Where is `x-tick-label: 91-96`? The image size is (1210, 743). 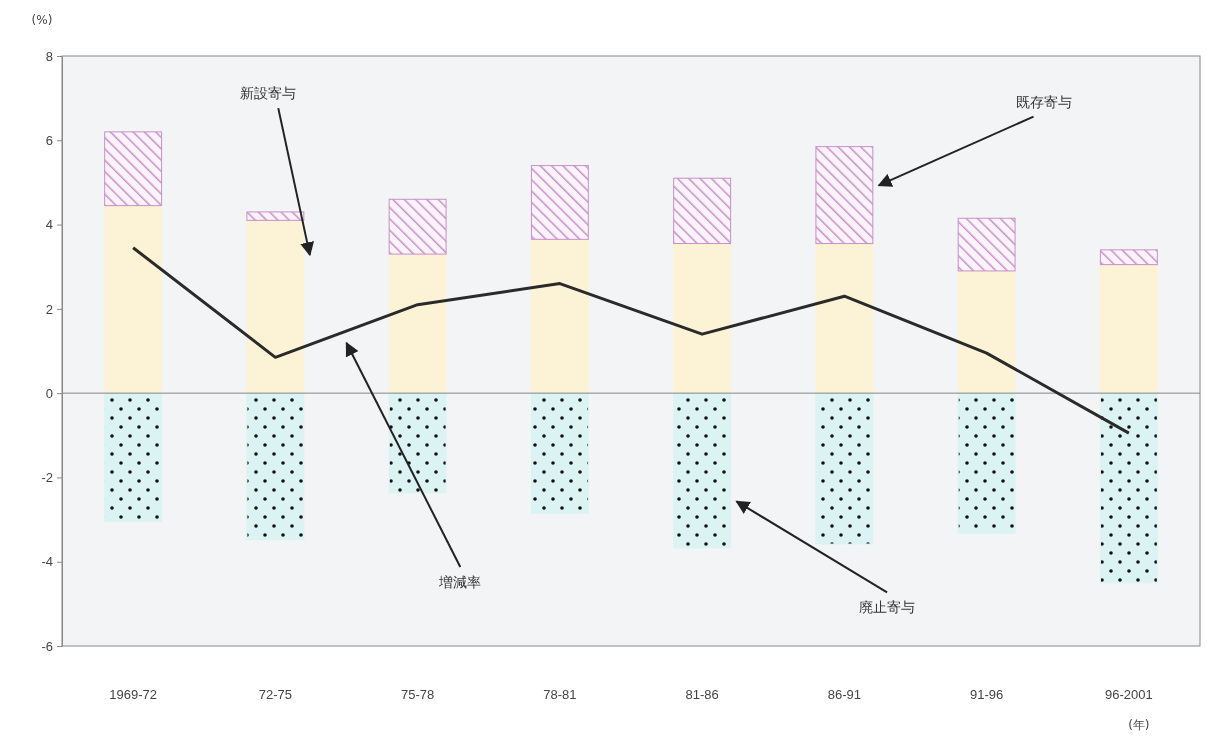 x-tick-label: 91-96 is located at coordinates (987, 695).